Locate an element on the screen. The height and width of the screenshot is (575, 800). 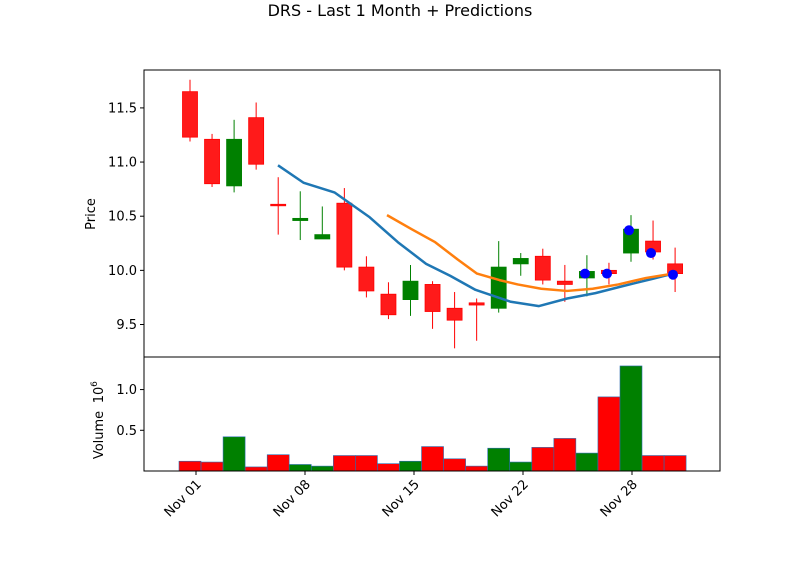
price-y-tick-label: 11.0 is located at coordinates (122, 163).